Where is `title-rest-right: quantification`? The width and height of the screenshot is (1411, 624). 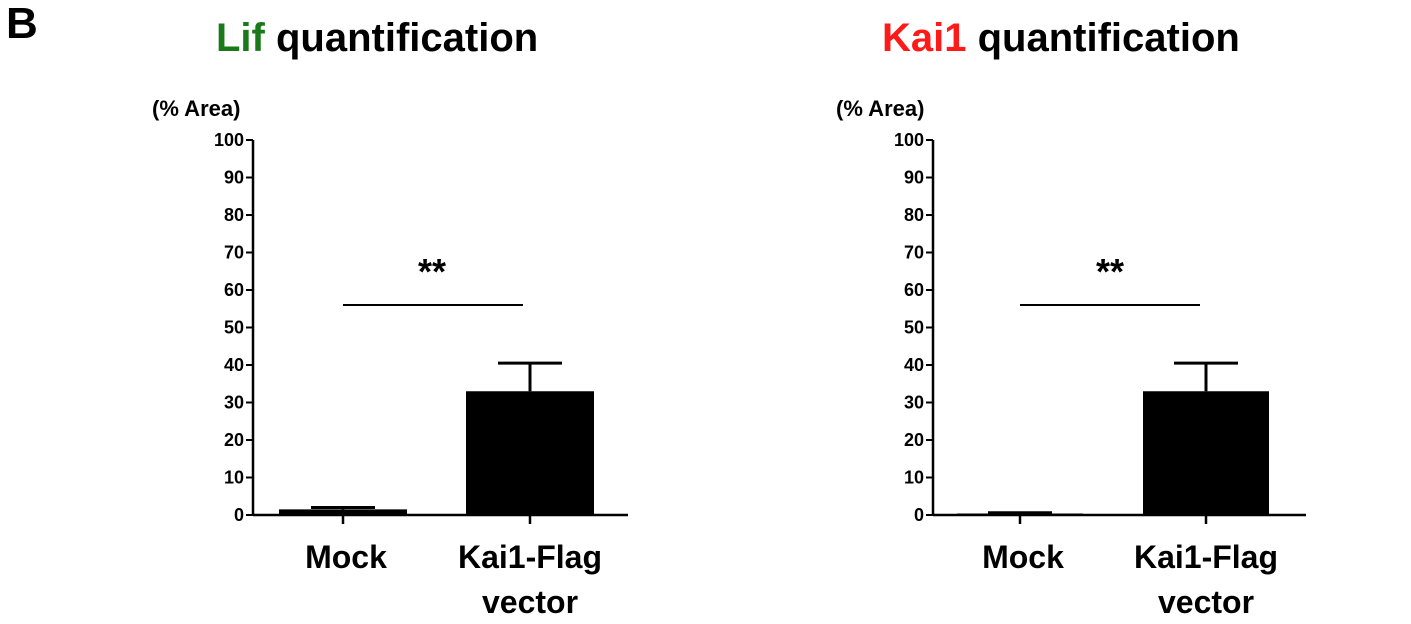 title-rest-right: quantification is located at coordinates (1108, 38).